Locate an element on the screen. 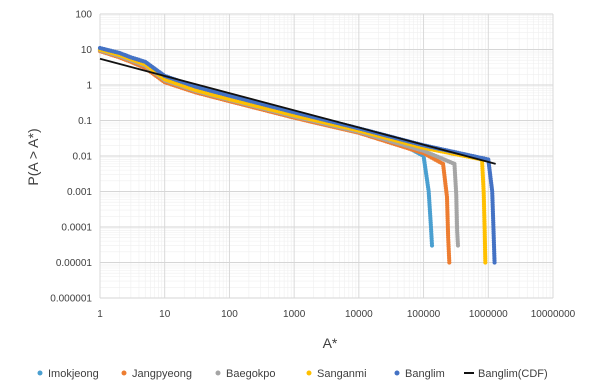 This screenshot has height=388, width=589. legend-item-sanganmi: Sanganmi is located at coordinates (336, 374).